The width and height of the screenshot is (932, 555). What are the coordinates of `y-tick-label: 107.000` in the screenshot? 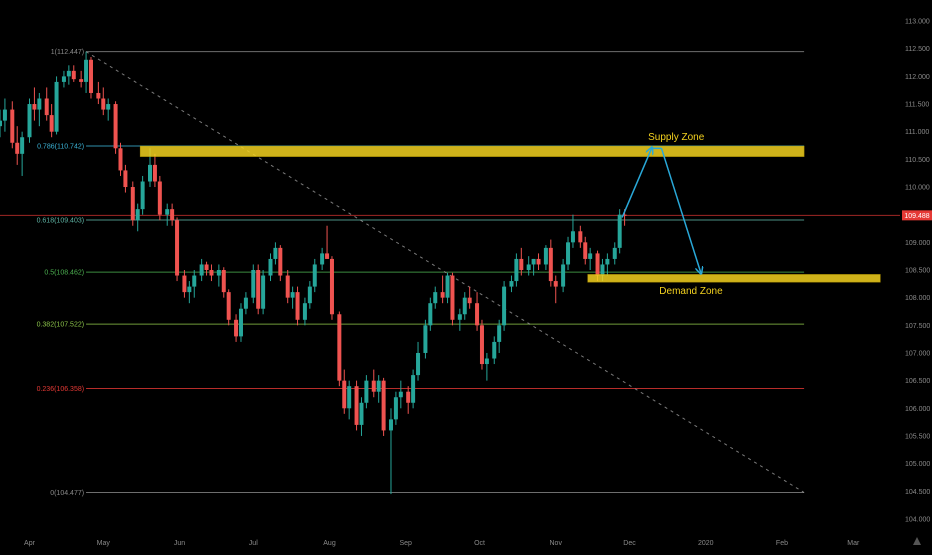 It's located at (917, 353).